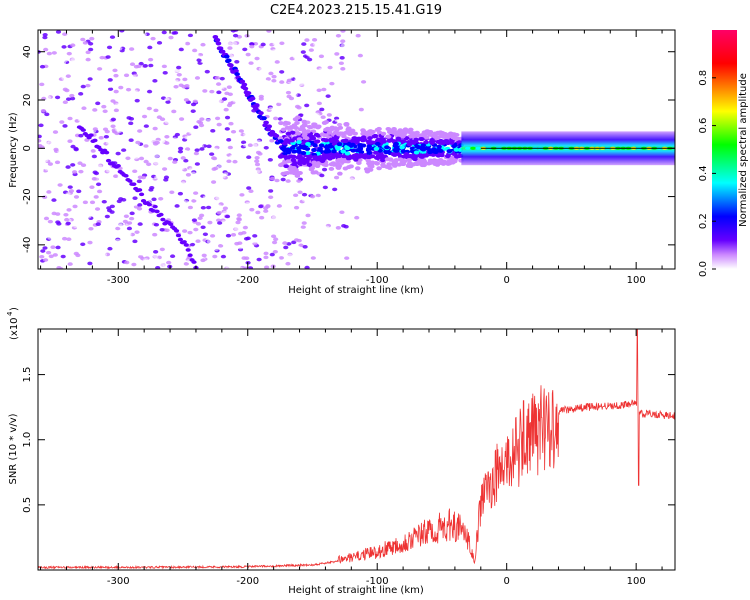  What do you see at coordinates (636, 280) in the screenshot?
I see `heatmap-x-tick-label: 100` at bounding box center [636, 280].